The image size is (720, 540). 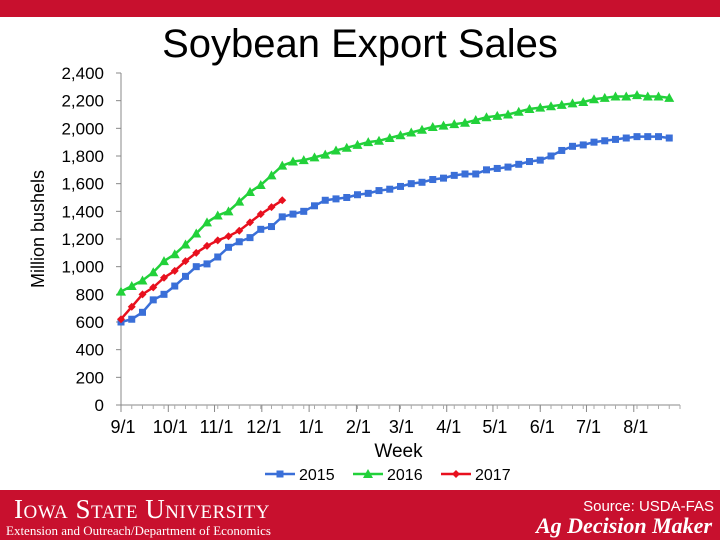 I want to click on legend-marker-2017, so click(x=456, y=474).